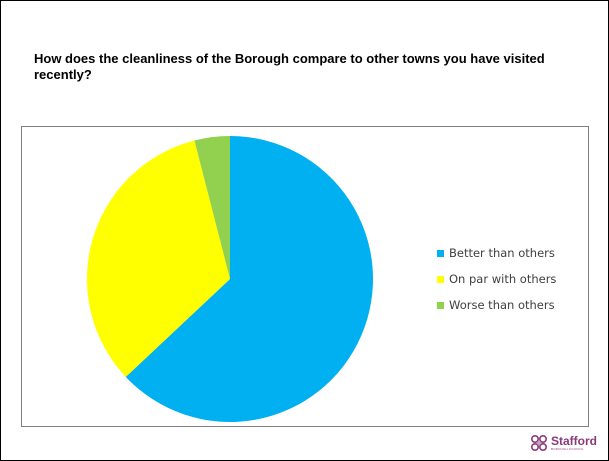  What do you see at coordinates (502, 253) in the screenshot?
I see `legend-label: Better than others` at bounding box center [502, 253].